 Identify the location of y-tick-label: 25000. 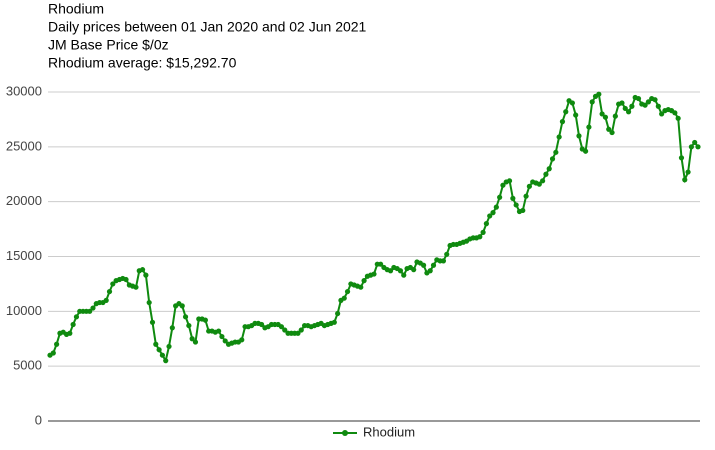
(24, 145).